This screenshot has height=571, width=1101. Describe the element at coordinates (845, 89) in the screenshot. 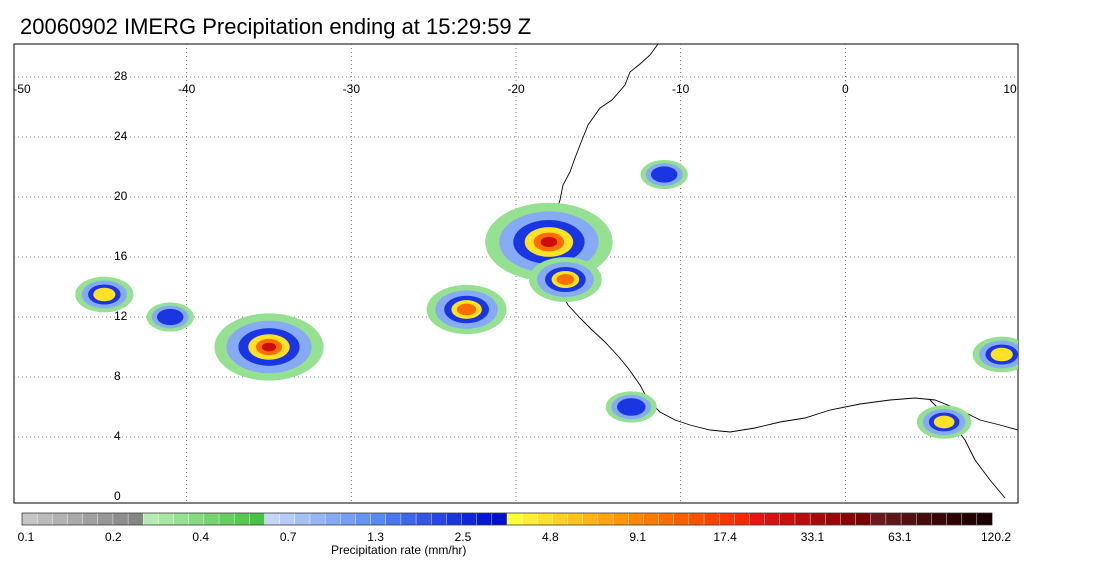

I see `longitude-label: 0` at that location.